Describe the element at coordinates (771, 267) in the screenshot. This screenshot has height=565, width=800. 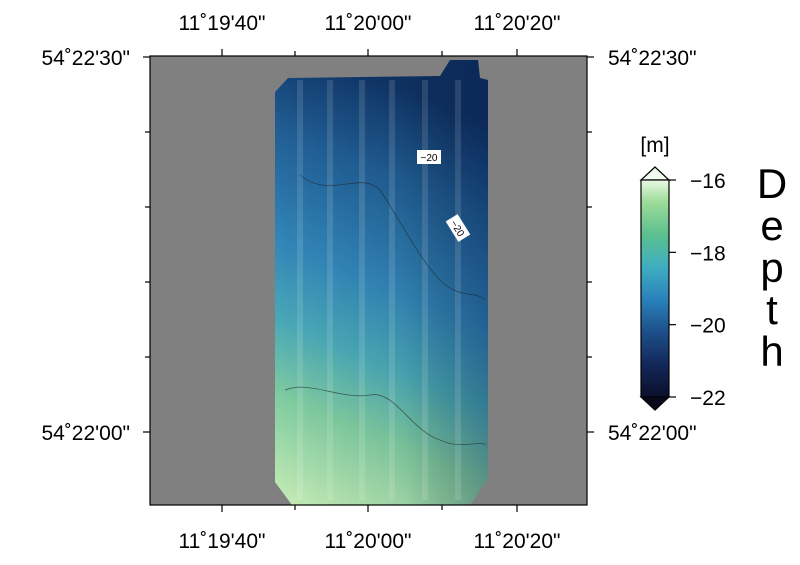
I see `title-letter: p` at that location.